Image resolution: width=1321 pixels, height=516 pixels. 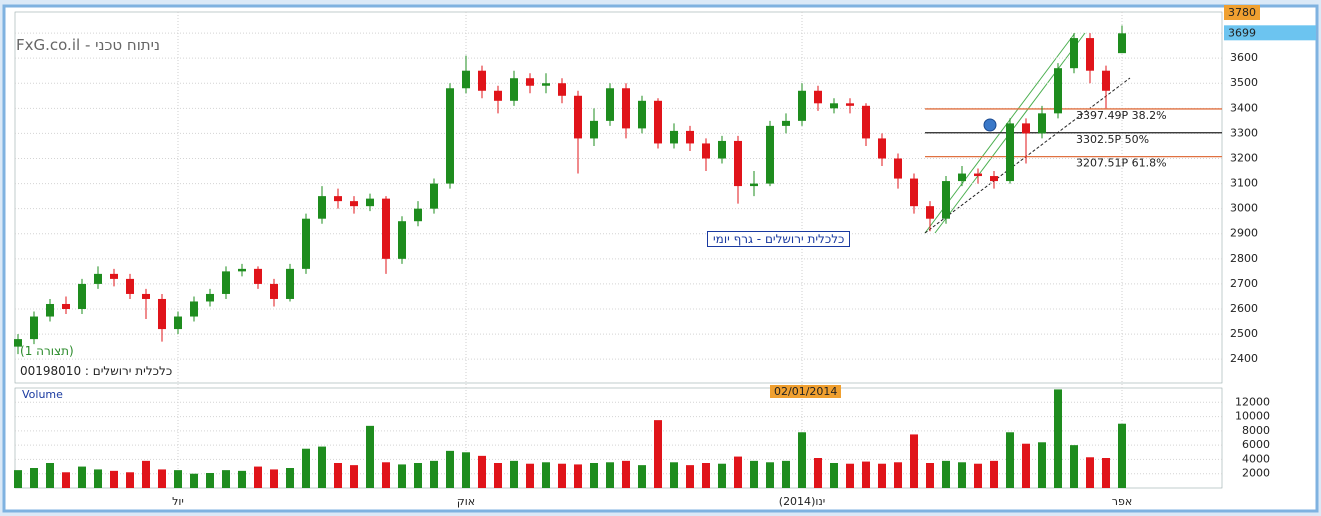 I want to click on price-marker-label: 3780, so click(x=1242, y=12).